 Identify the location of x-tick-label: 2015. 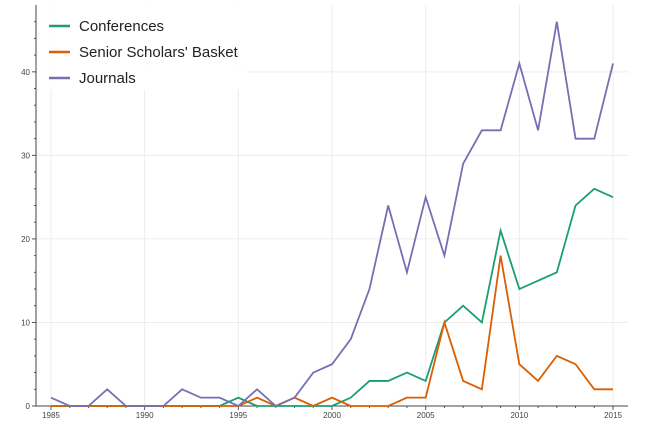
(613, 415).